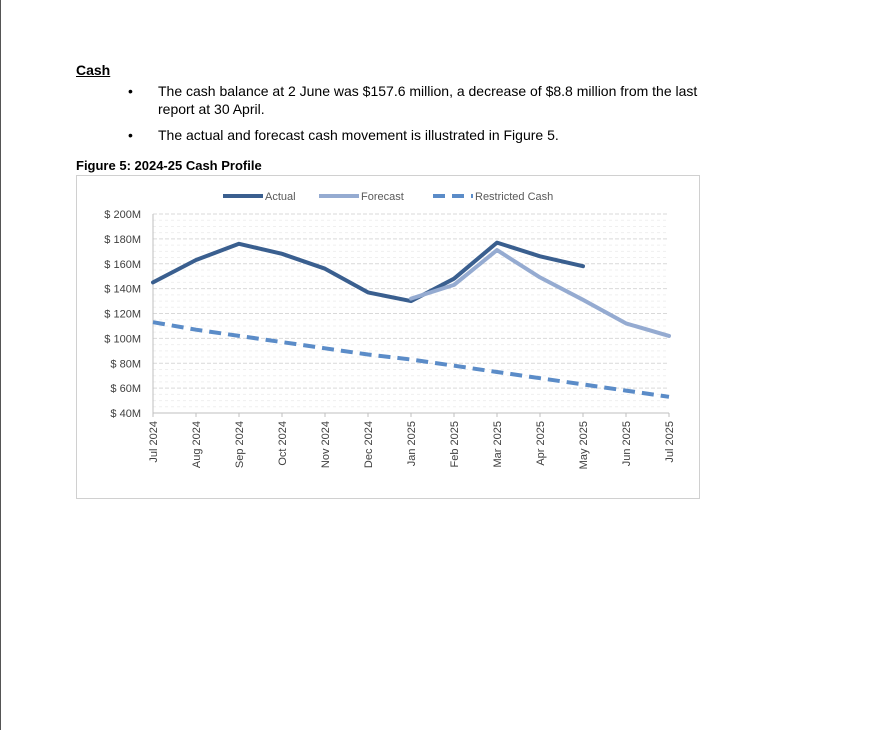 Image resolution: width=874 pixels, height=730 pixels. I want to click on legend-label: Actual, so click(280, 197).